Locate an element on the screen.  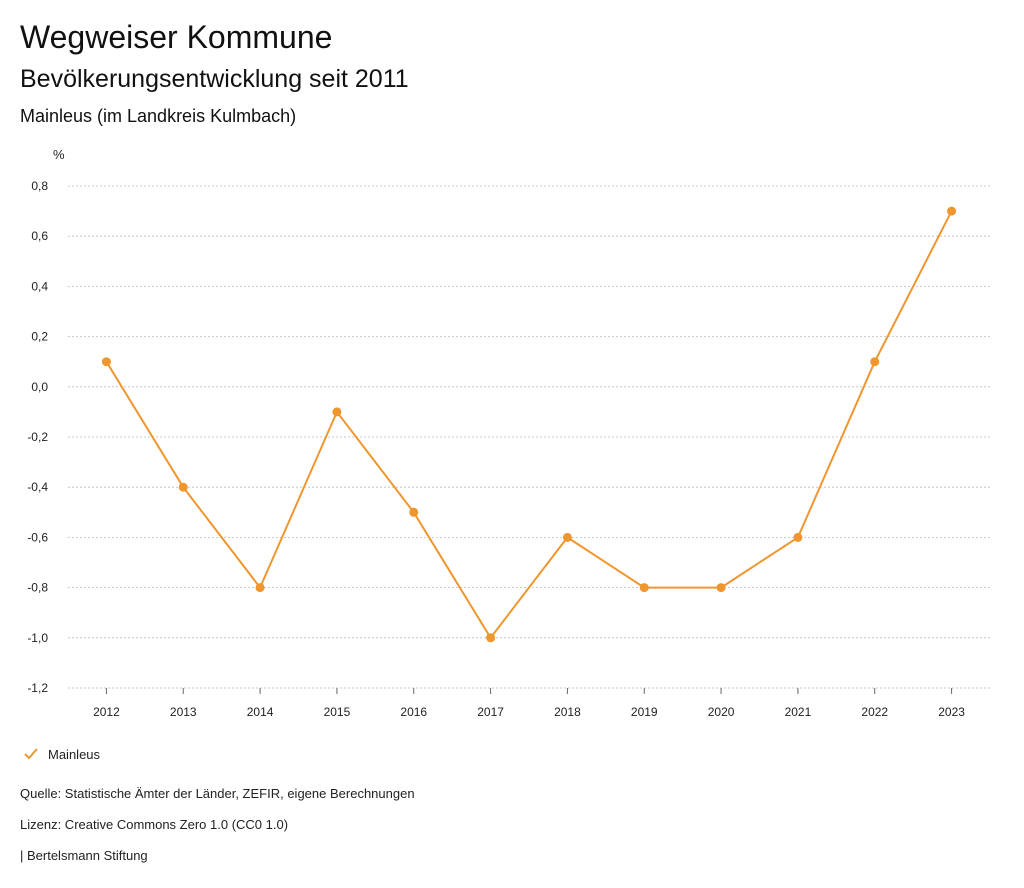
y-tick-label: -1,2 is located at coordinates (37, 688).